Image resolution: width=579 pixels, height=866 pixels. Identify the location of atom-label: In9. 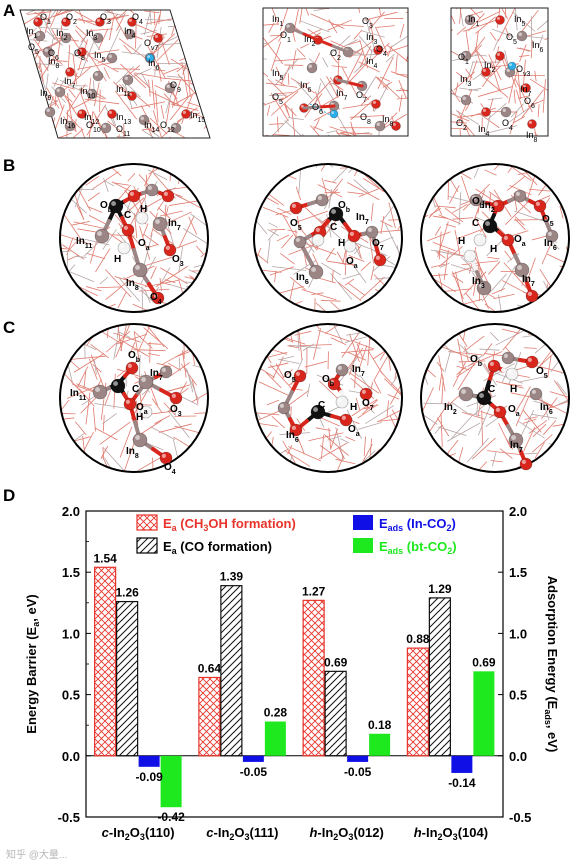
(46, 95).